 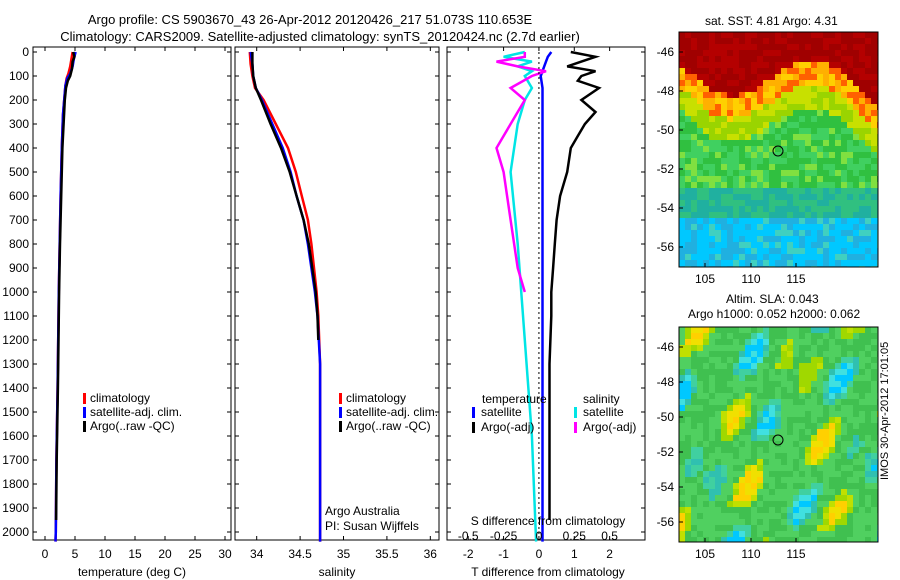 I want to click on xtick-label: 0, so click(x=45, y=554).